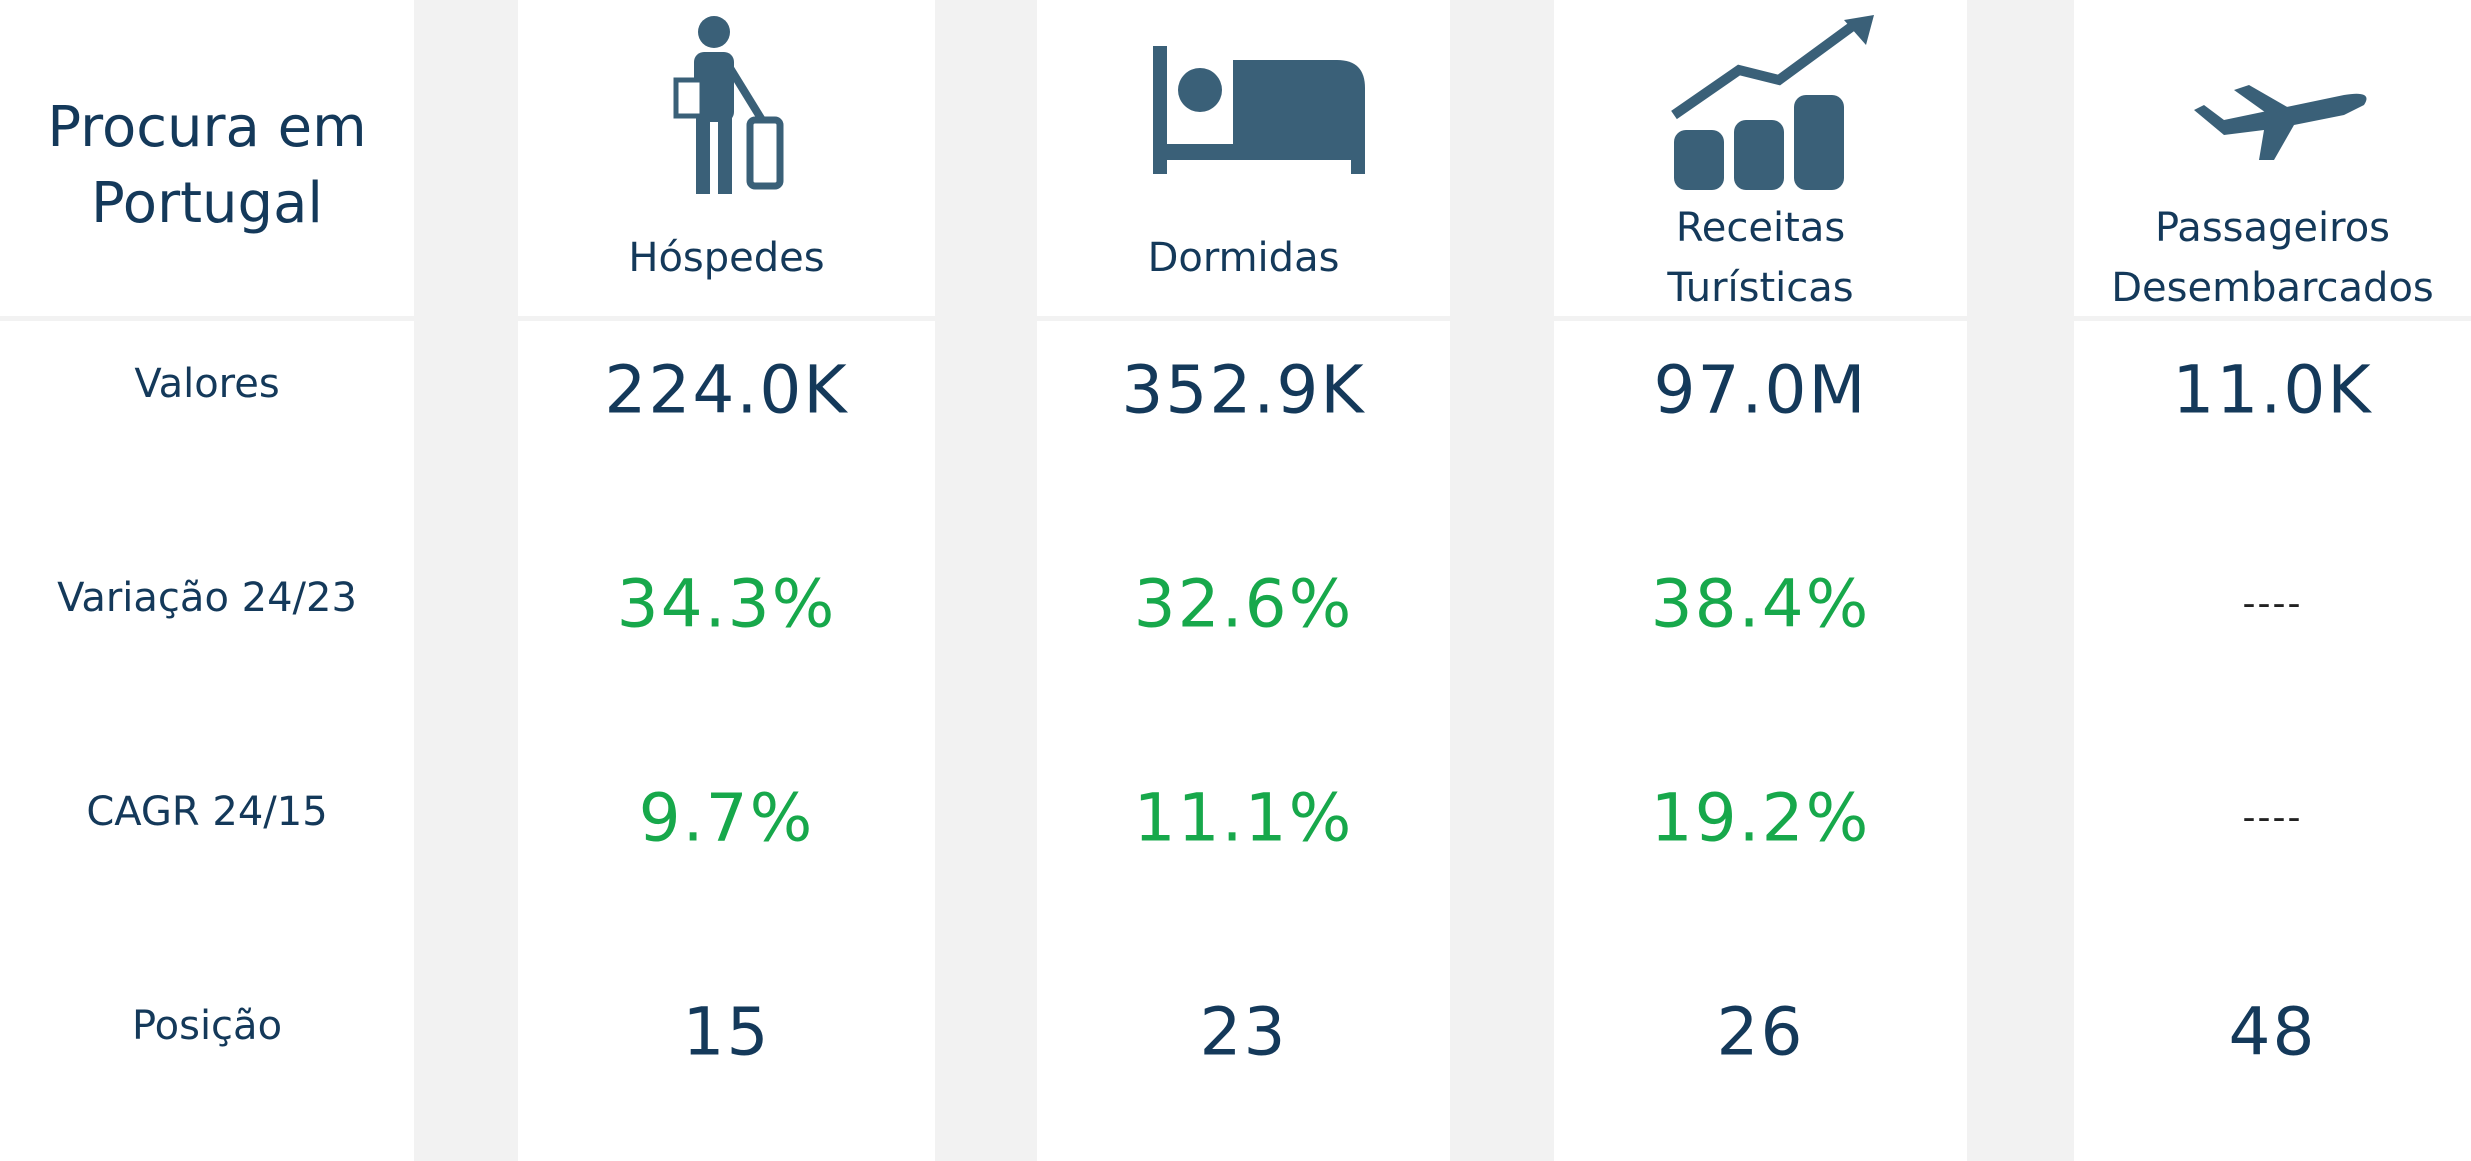 Image resolution: width=2471 pixels, height=1161 pixels. I want to click on metric-value: 19.2%, so click(1760, 818).